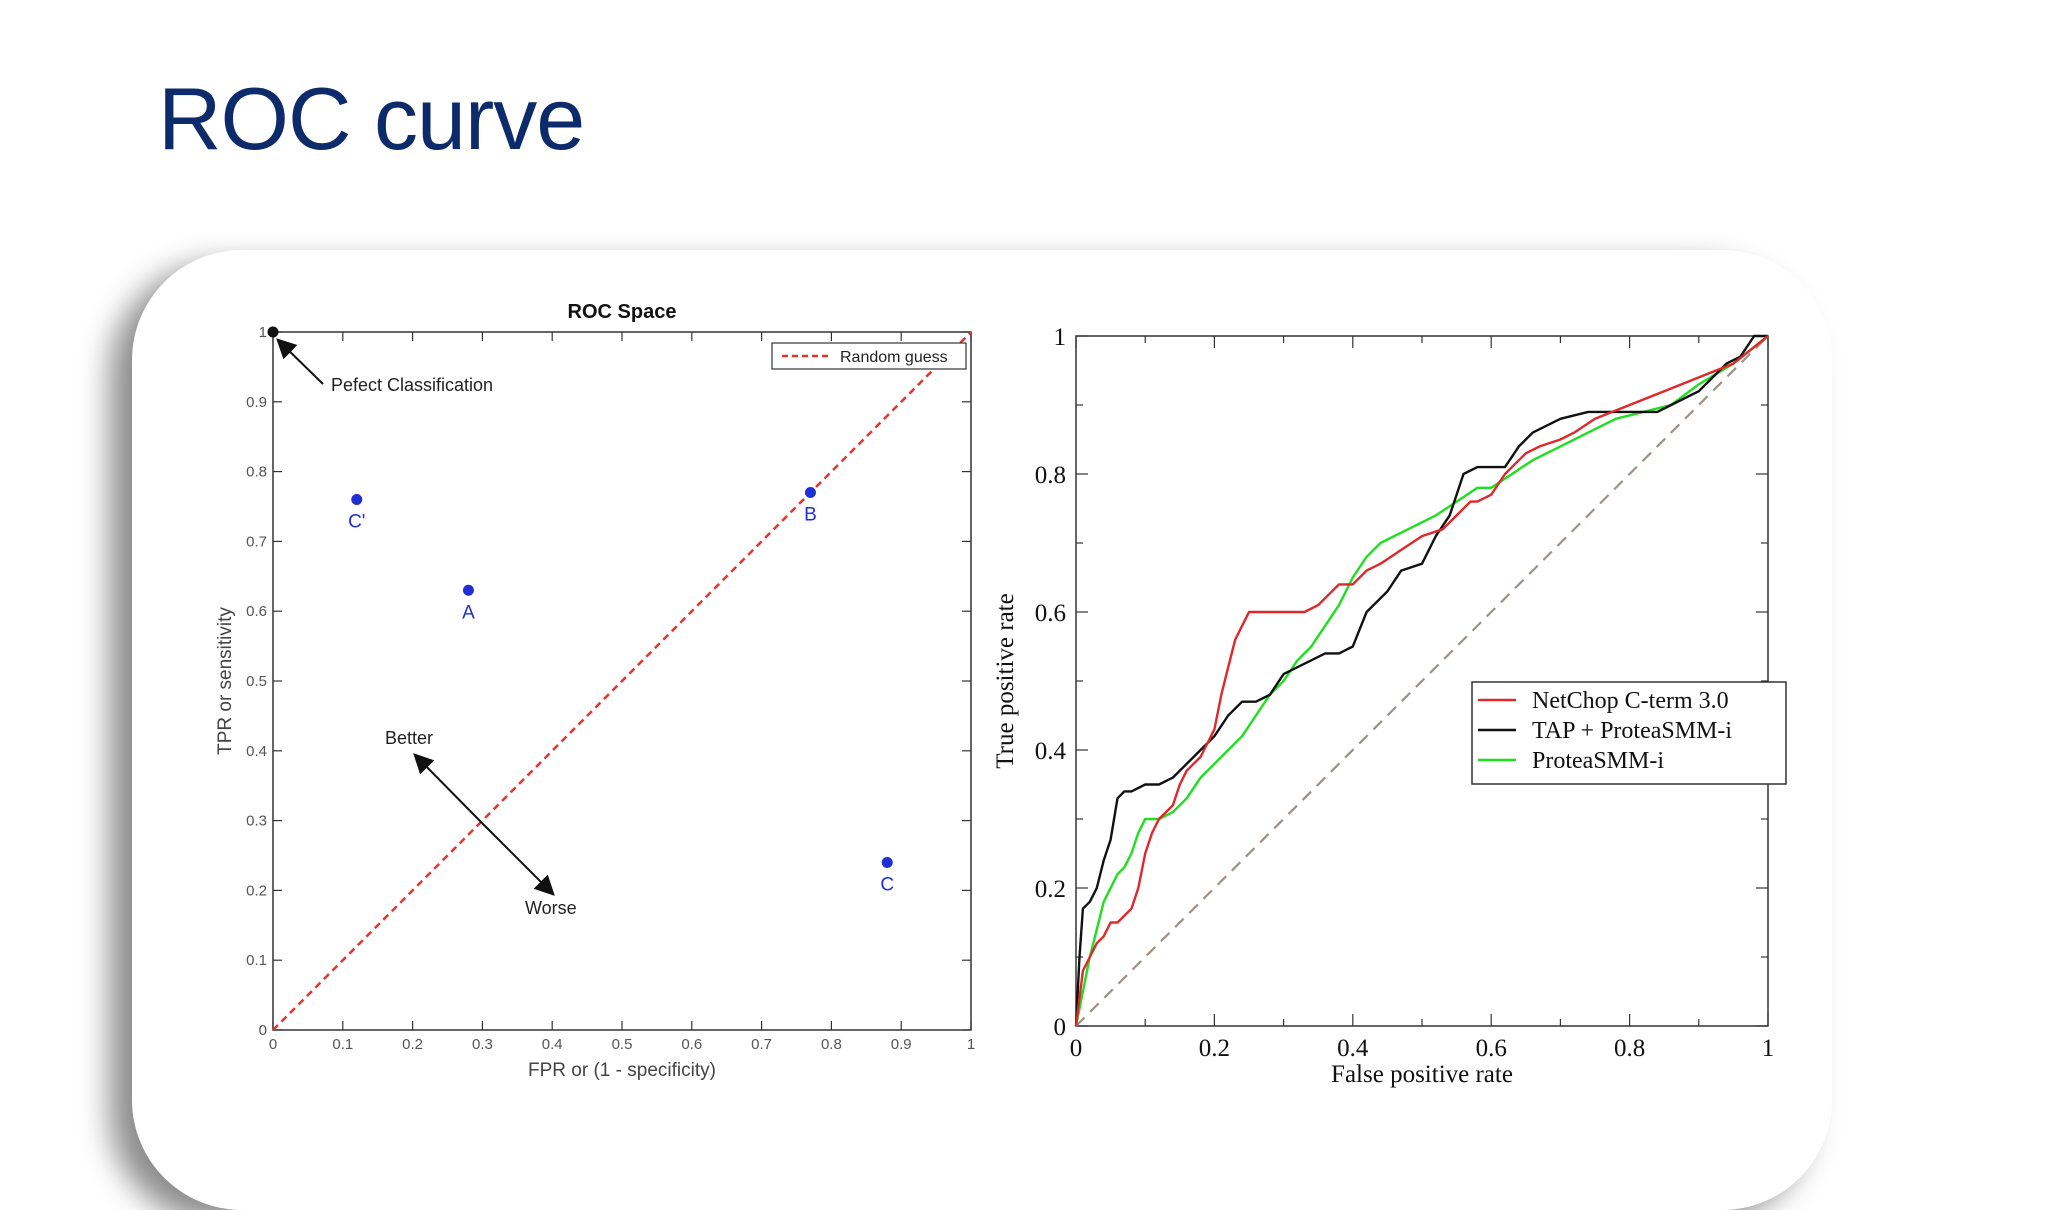  Describe the element at coordinates (887, 884) in the screenshot. I see `roc-point-label: C` at that location.